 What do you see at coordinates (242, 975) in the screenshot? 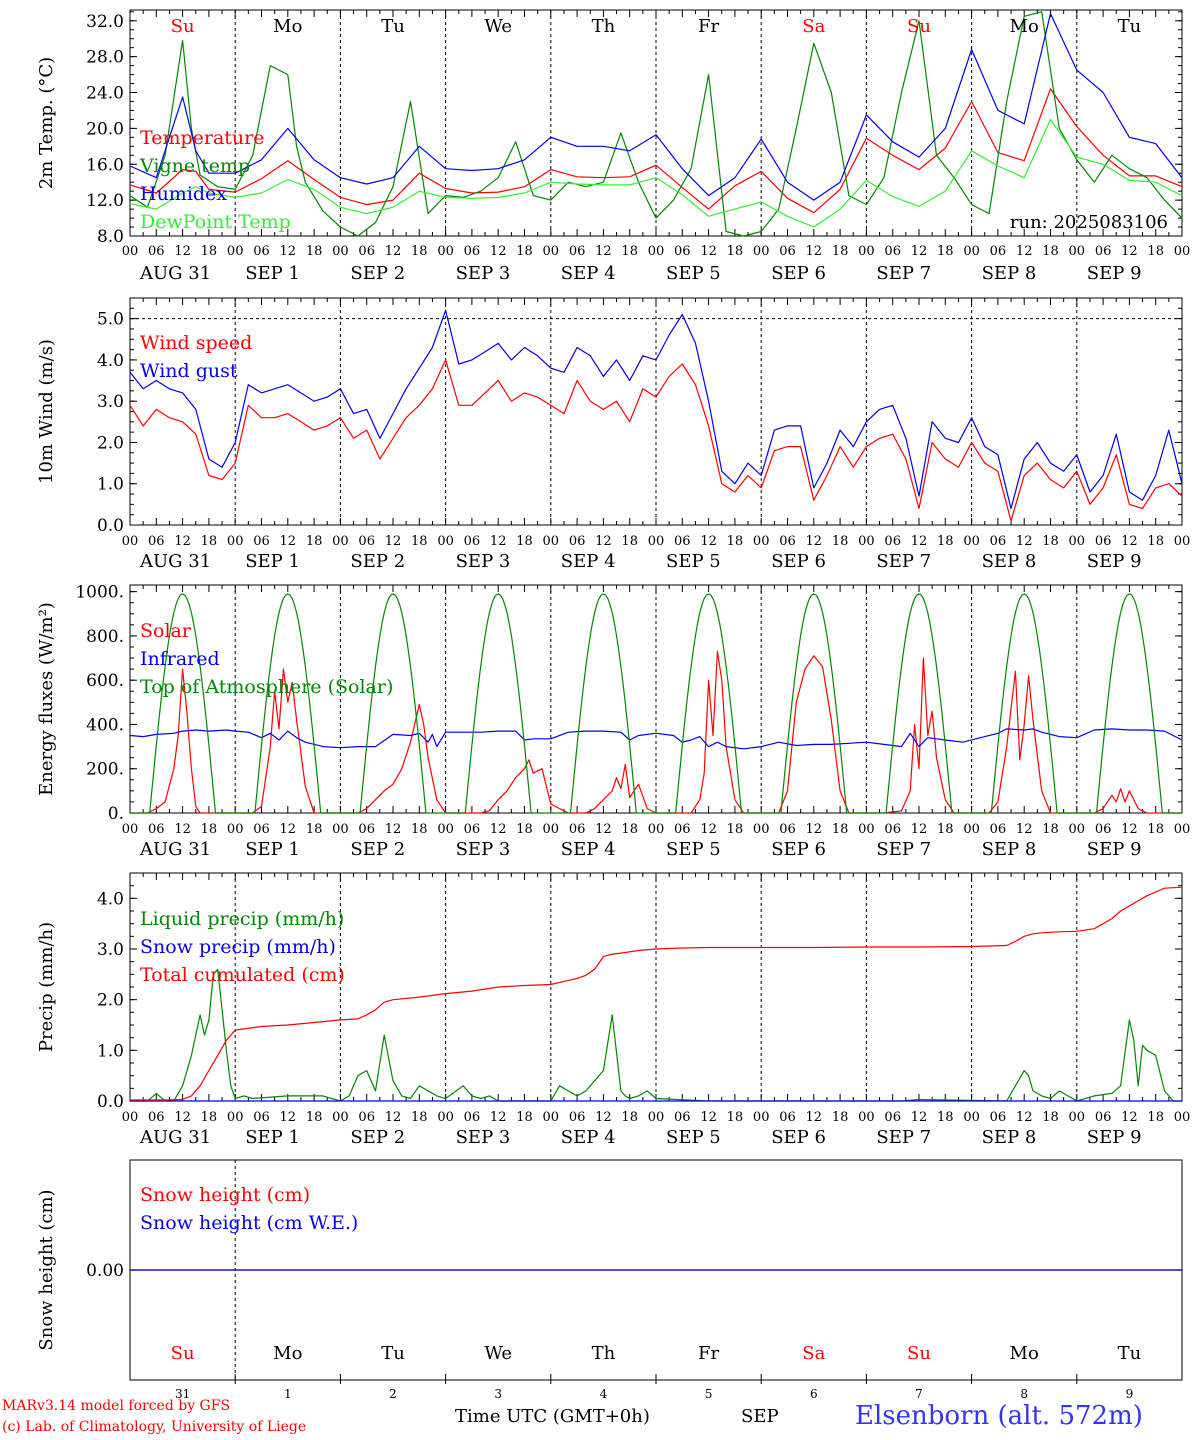
I see `legend-total-cumulated-cm-: Total cumulated (cm)` at bounding box center [242, 975].